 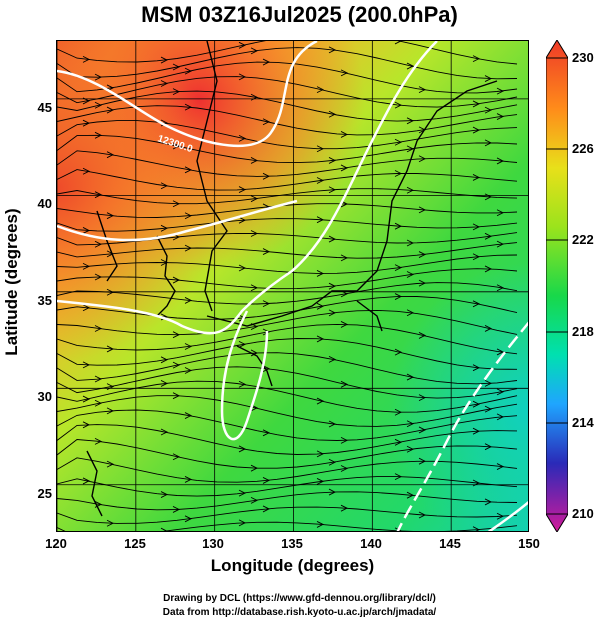 I want to click on y-tick-label: 25, so click(x=44, y=493).